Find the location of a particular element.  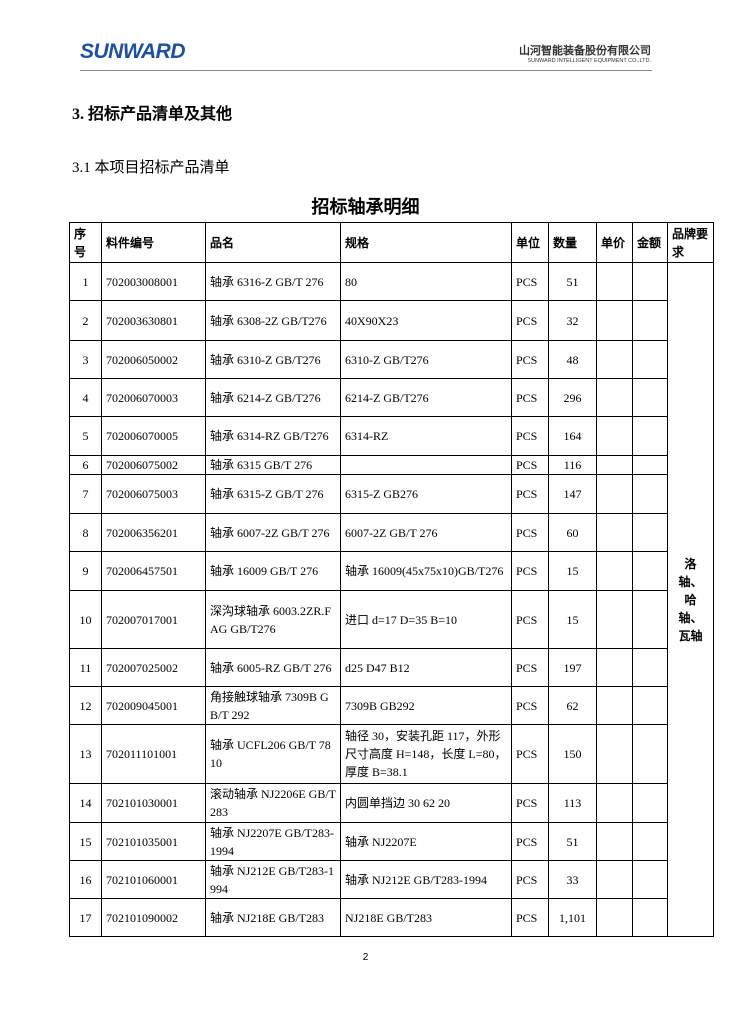

cell-spec: 6310-Z GB/T276 is located at coordinates (426, 359).